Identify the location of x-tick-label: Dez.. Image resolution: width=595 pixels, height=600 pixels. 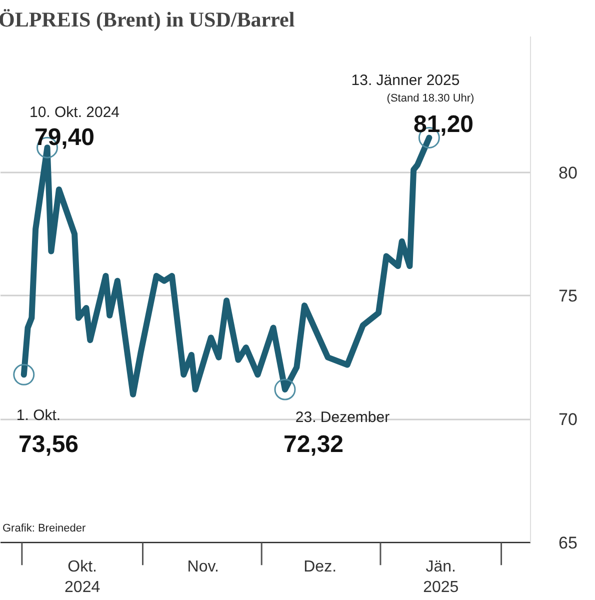
(320, 567).